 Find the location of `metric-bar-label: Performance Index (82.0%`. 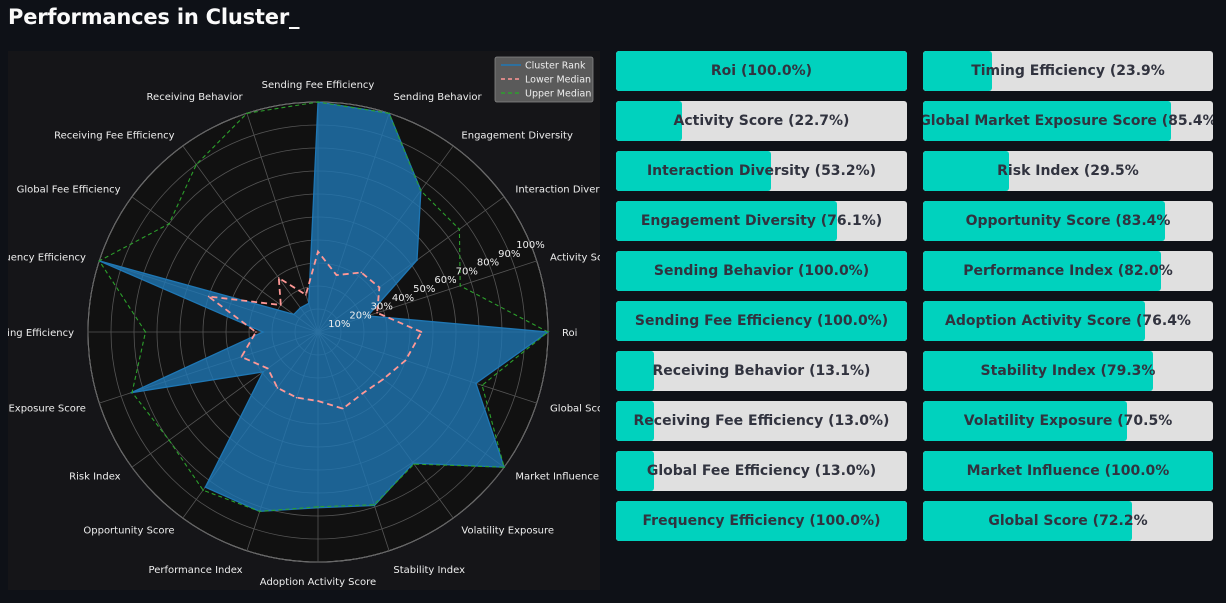

metric-bar-label: Performance Index (82.0% is located at coordinates (1068, 271).